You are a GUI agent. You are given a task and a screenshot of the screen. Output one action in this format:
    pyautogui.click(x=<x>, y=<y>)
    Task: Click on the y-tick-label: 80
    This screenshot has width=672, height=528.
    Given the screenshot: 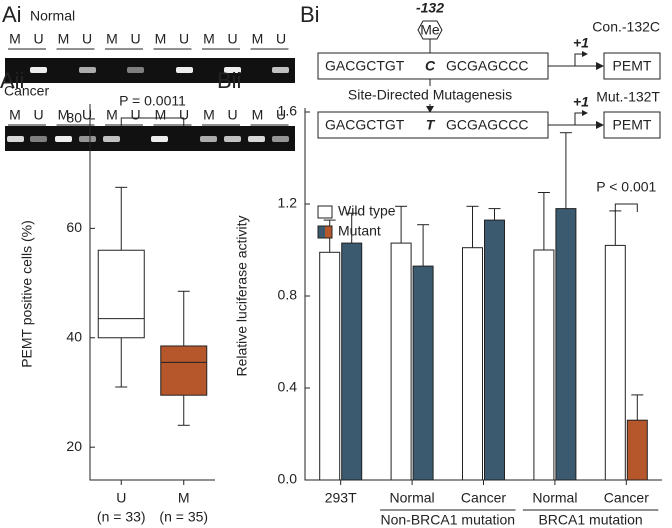 What is the action you would take?
    pyautogui.click(x=74, y=118)
    